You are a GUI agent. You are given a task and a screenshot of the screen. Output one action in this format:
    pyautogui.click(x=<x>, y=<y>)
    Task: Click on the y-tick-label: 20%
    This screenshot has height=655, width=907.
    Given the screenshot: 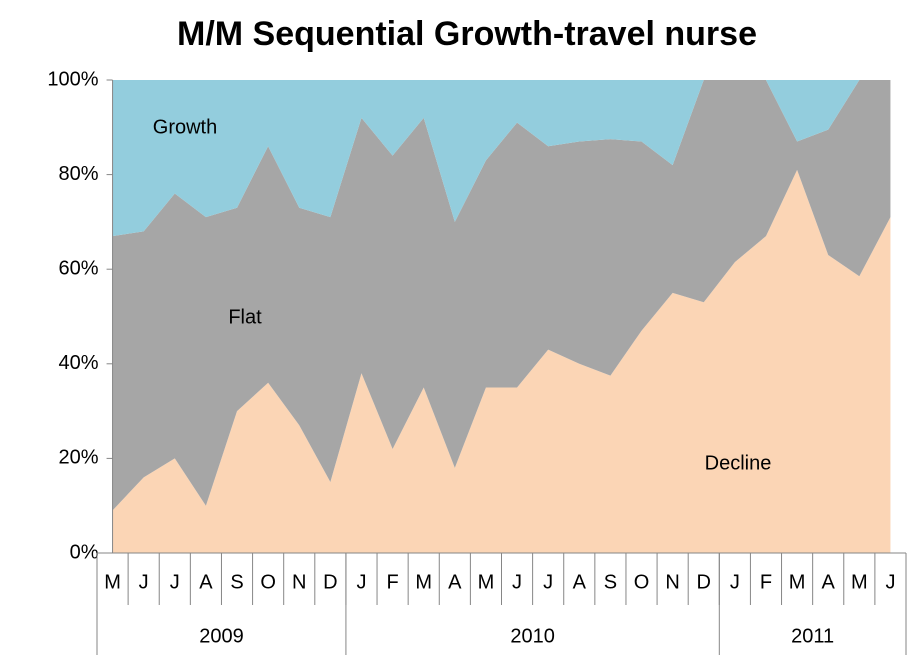 What is the action you would take?
    pyautogui.click(x=79, y=458)
    